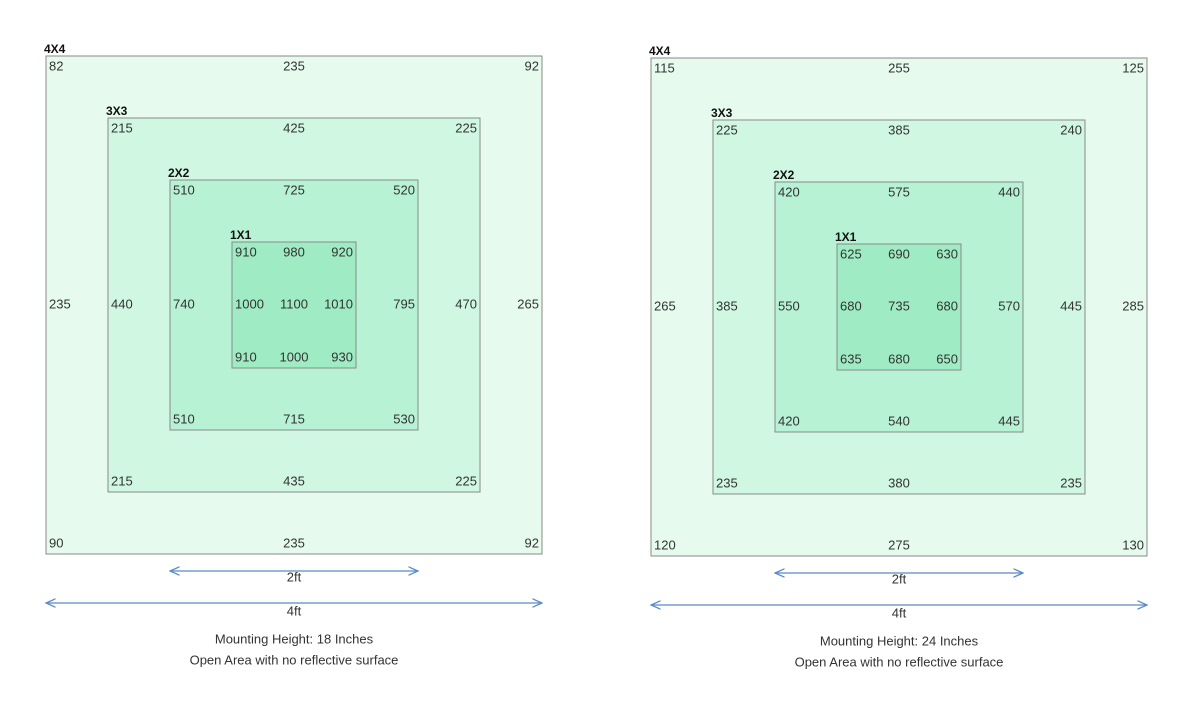 This screenshot has width=1200, height=710. Describe the element at coordinates (899, 640) in the screenshot. I see `mounting-height: Mounting Height: 24 Inches` at that location.